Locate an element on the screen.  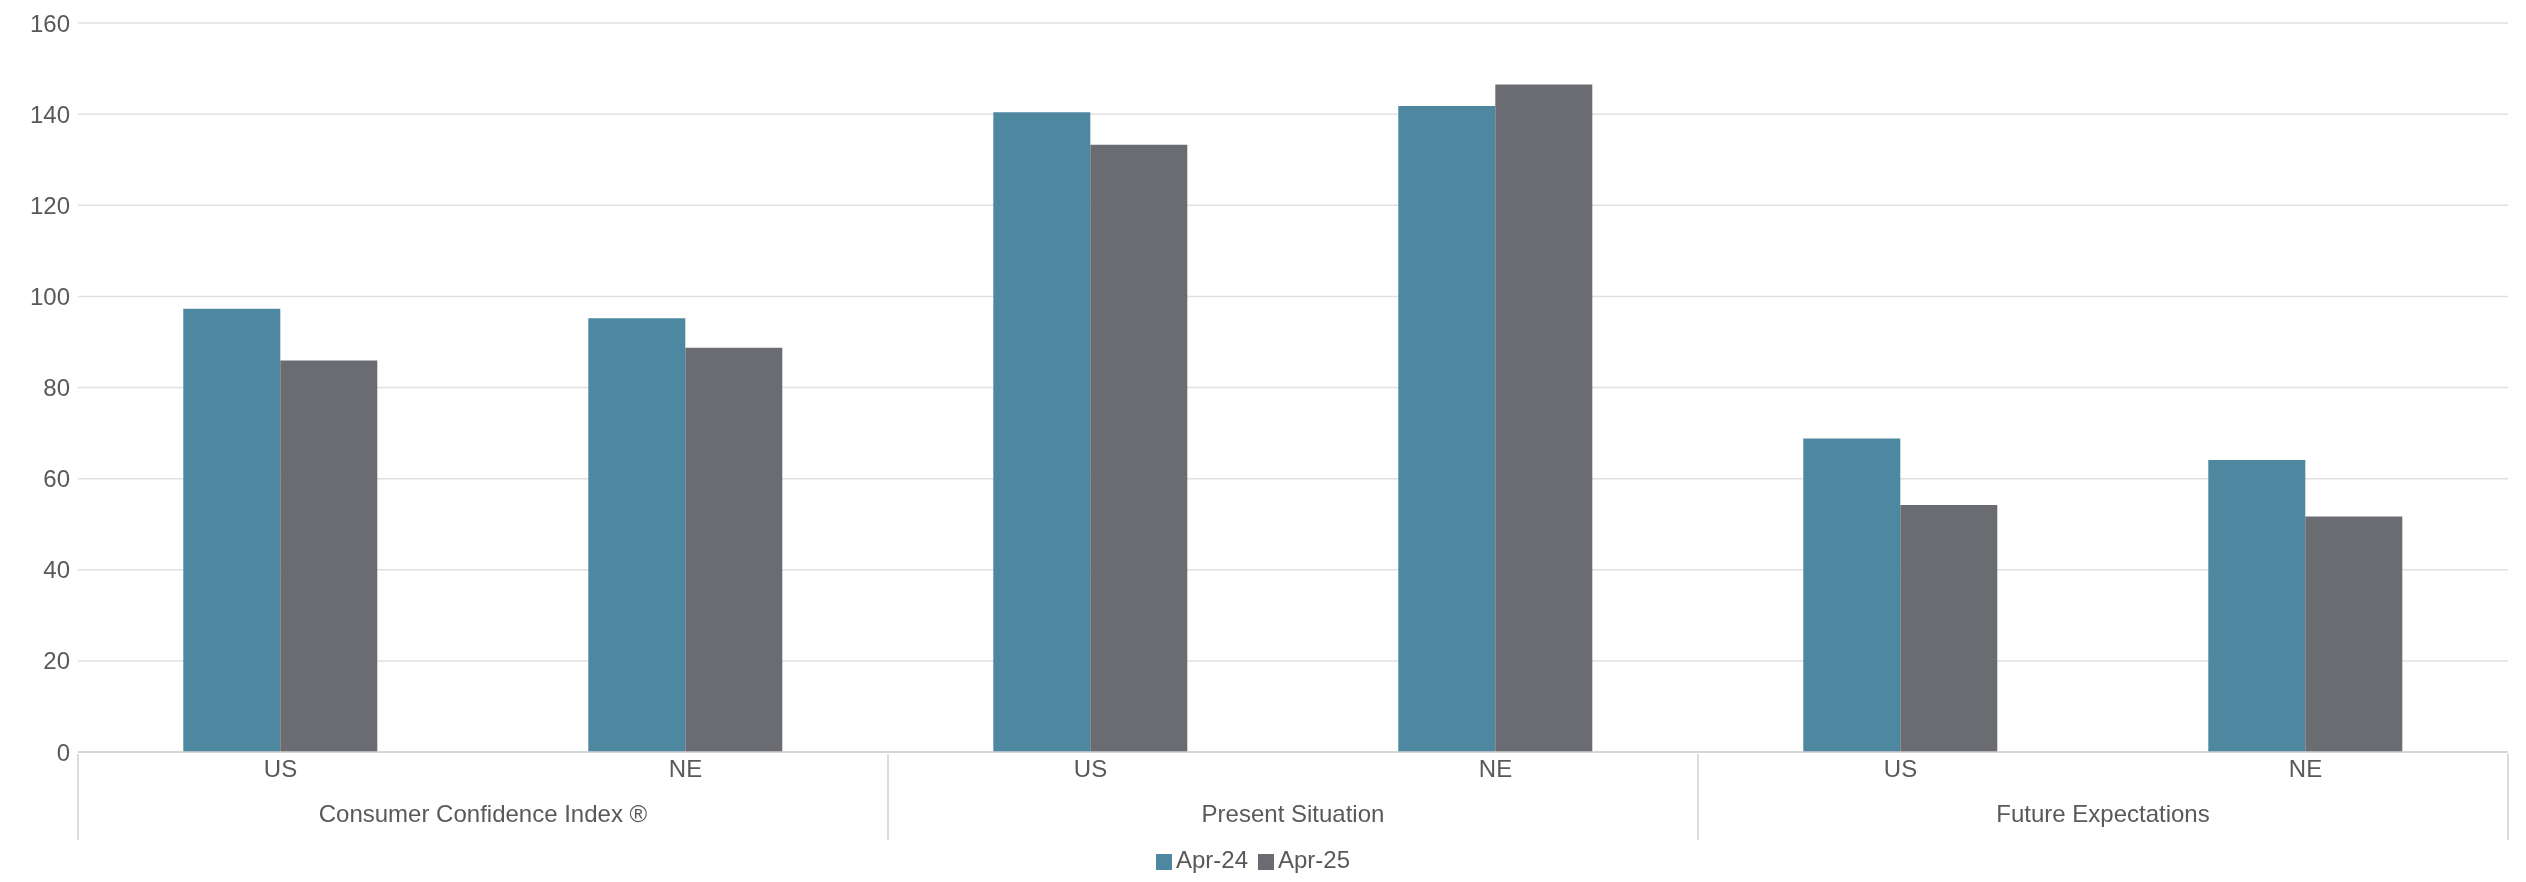
y-tick-label: 60 is located at coordinates (56, 479).